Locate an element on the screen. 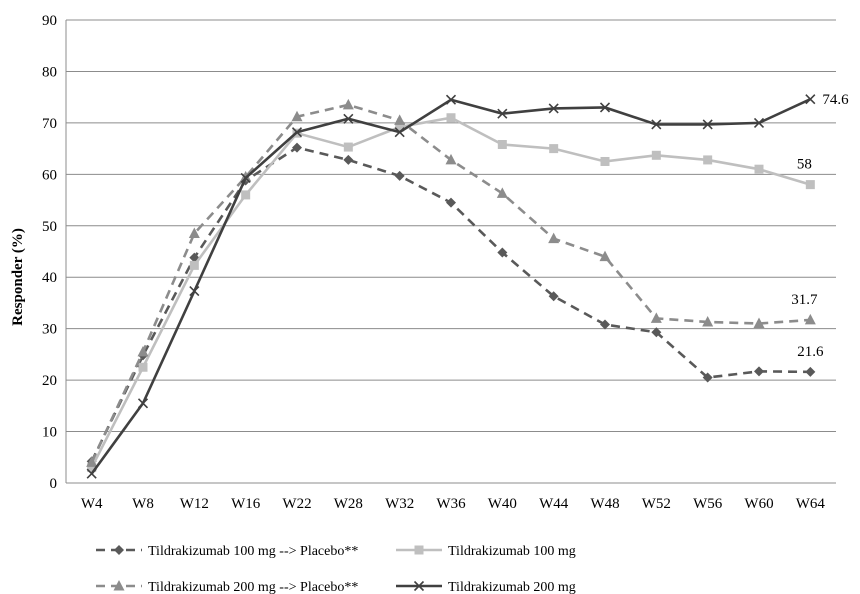 The height and width of the screenshot is (594, 860). x-tick-label: W36 is located at coordinates (451, 504).